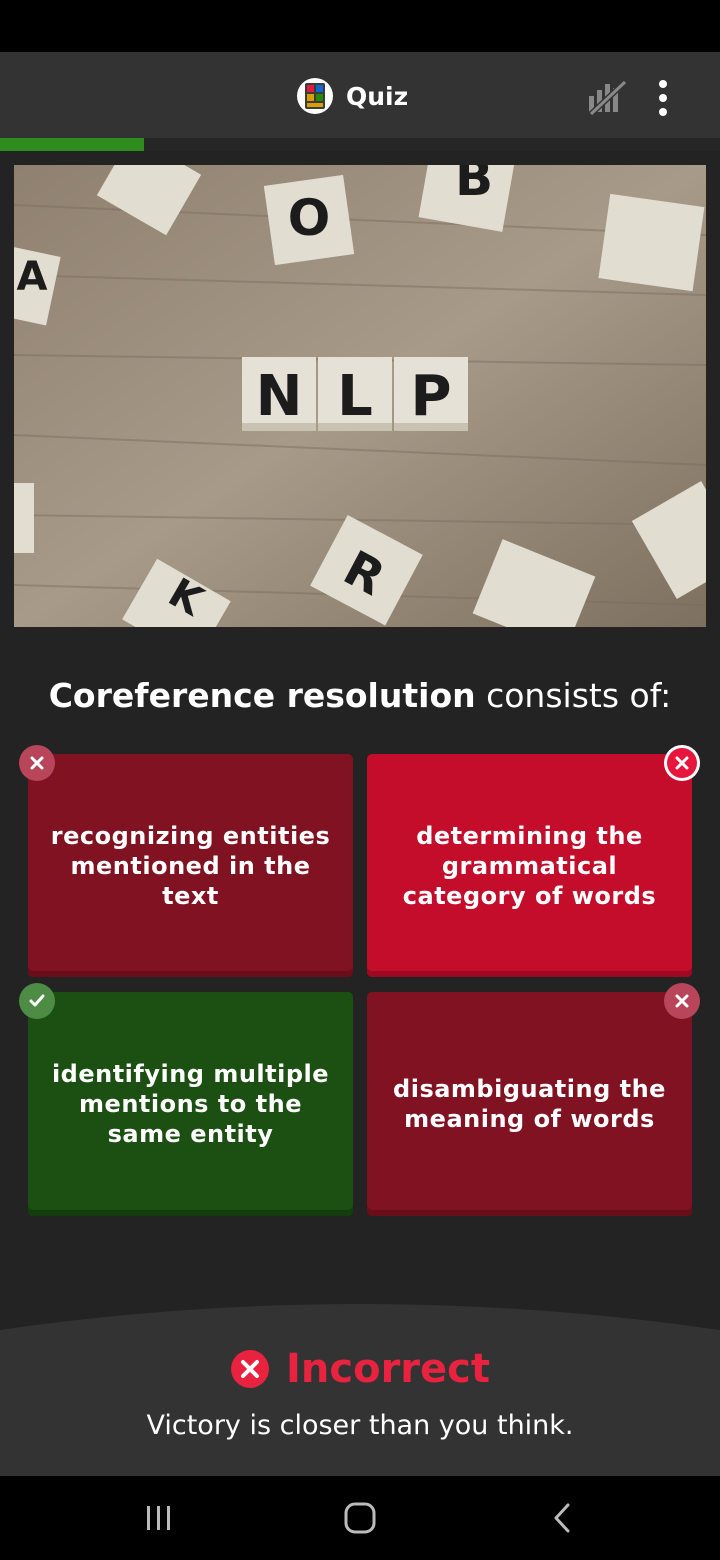 This screenshot has height=1560, width=720. I want to click on block-letter-p: P, so click(430, 396).